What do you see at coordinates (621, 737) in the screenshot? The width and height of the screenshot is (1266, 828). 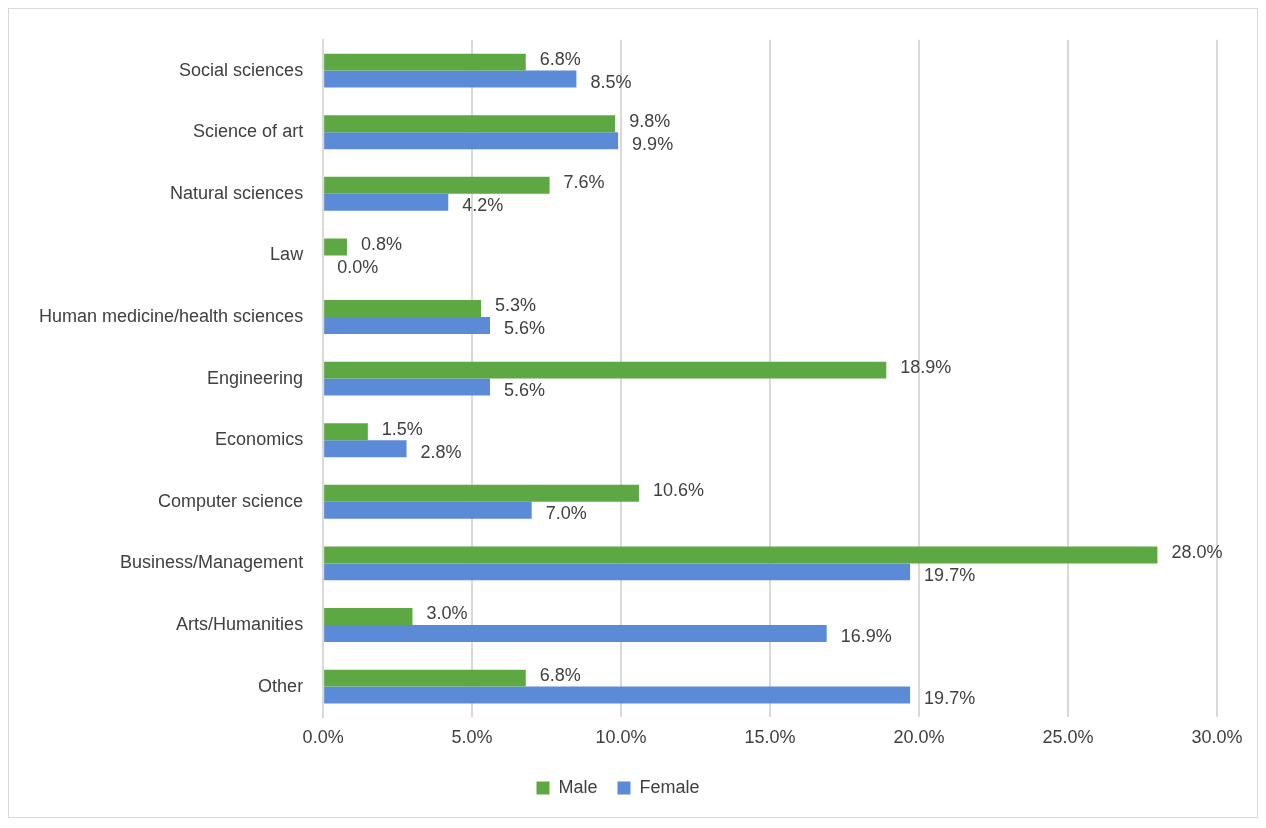 I see `x-tick-label: 10.0%` at bounding box center [621, 737].